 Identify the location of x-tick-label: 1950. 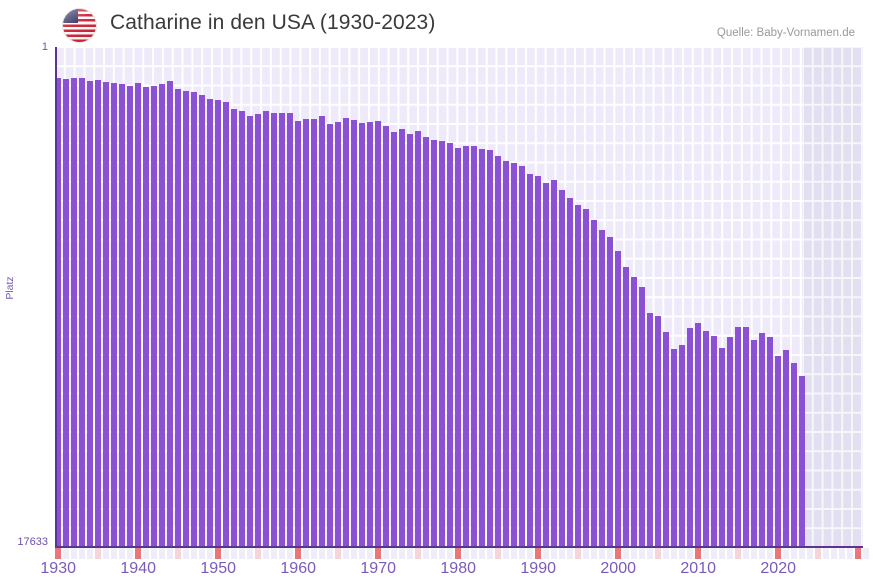
(218, 568).